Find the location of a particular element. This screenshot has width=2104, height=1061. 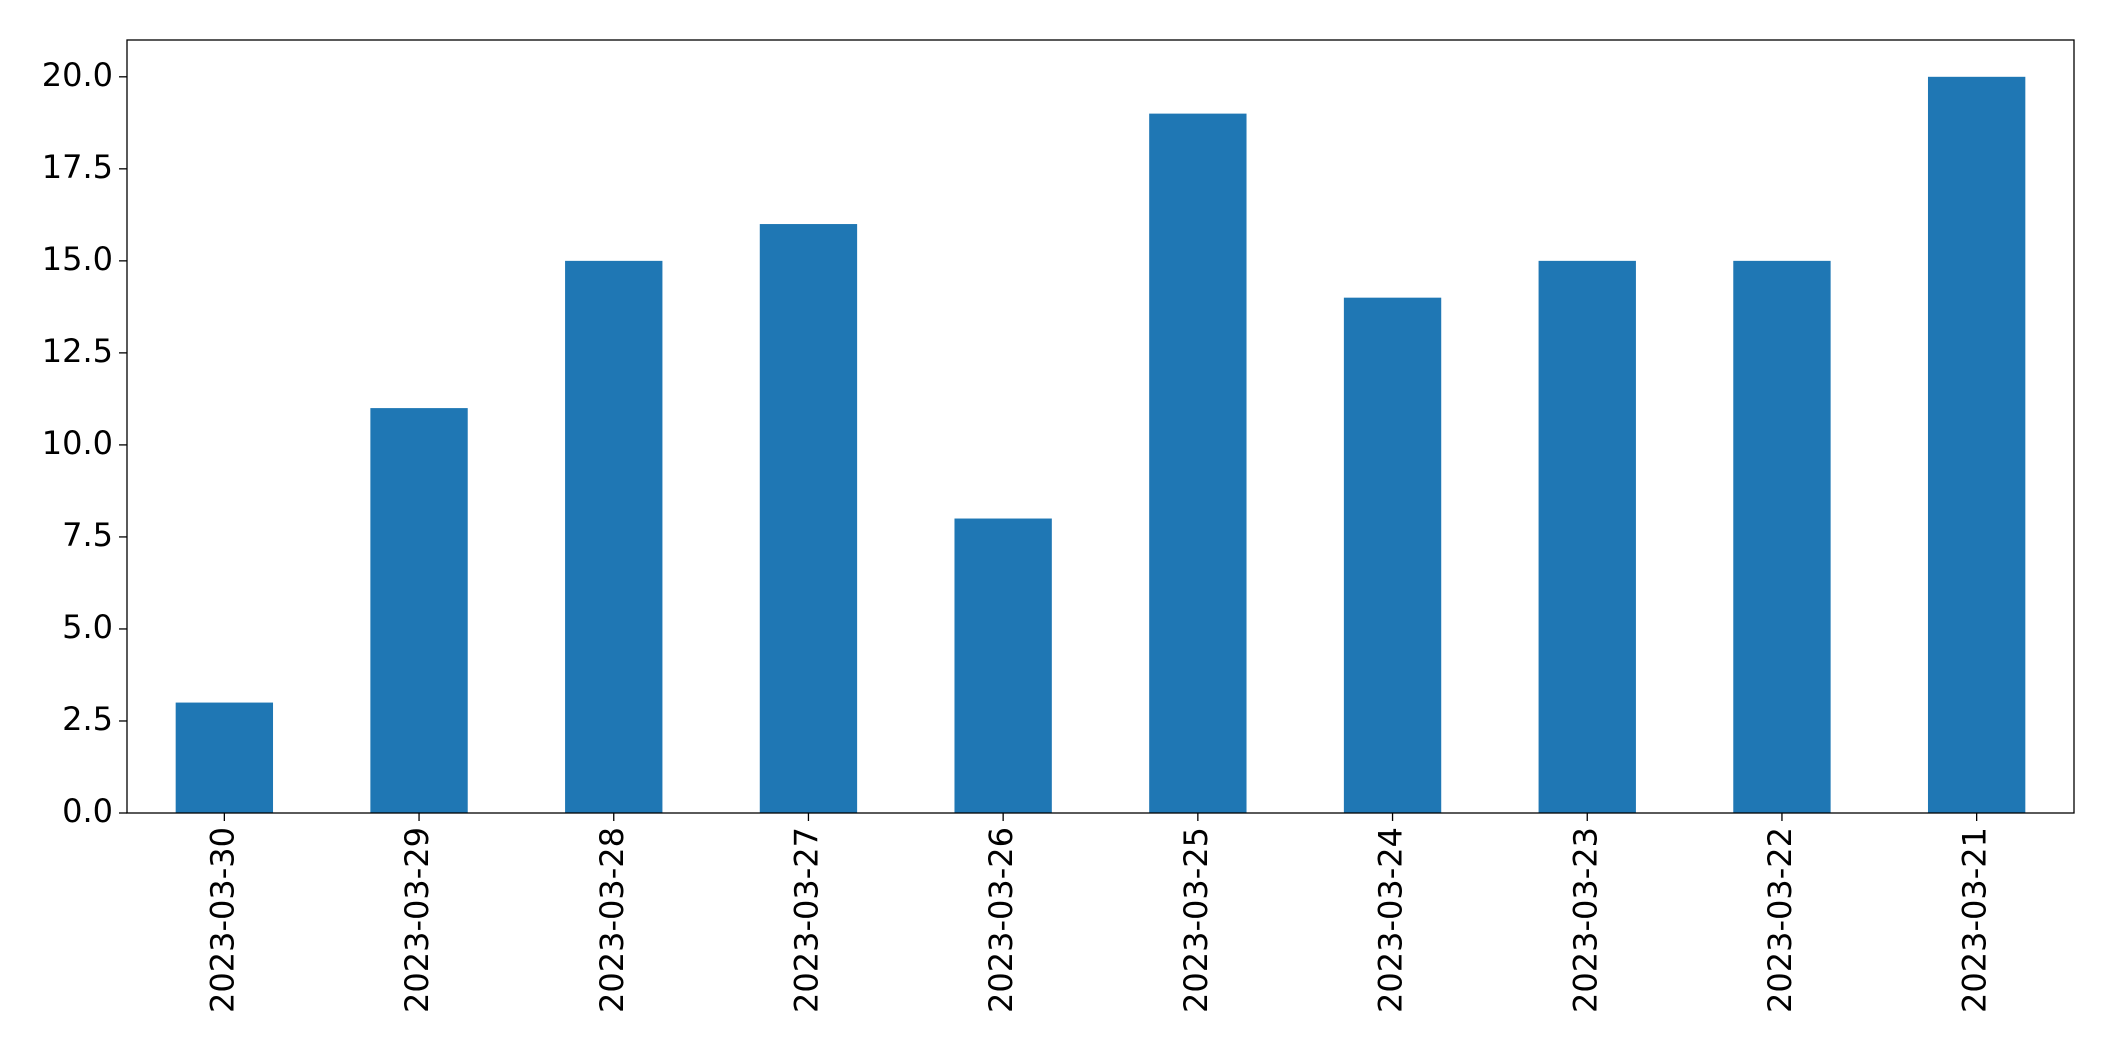

y-tick-label: 7.5 is located at coordinates (87, 535).